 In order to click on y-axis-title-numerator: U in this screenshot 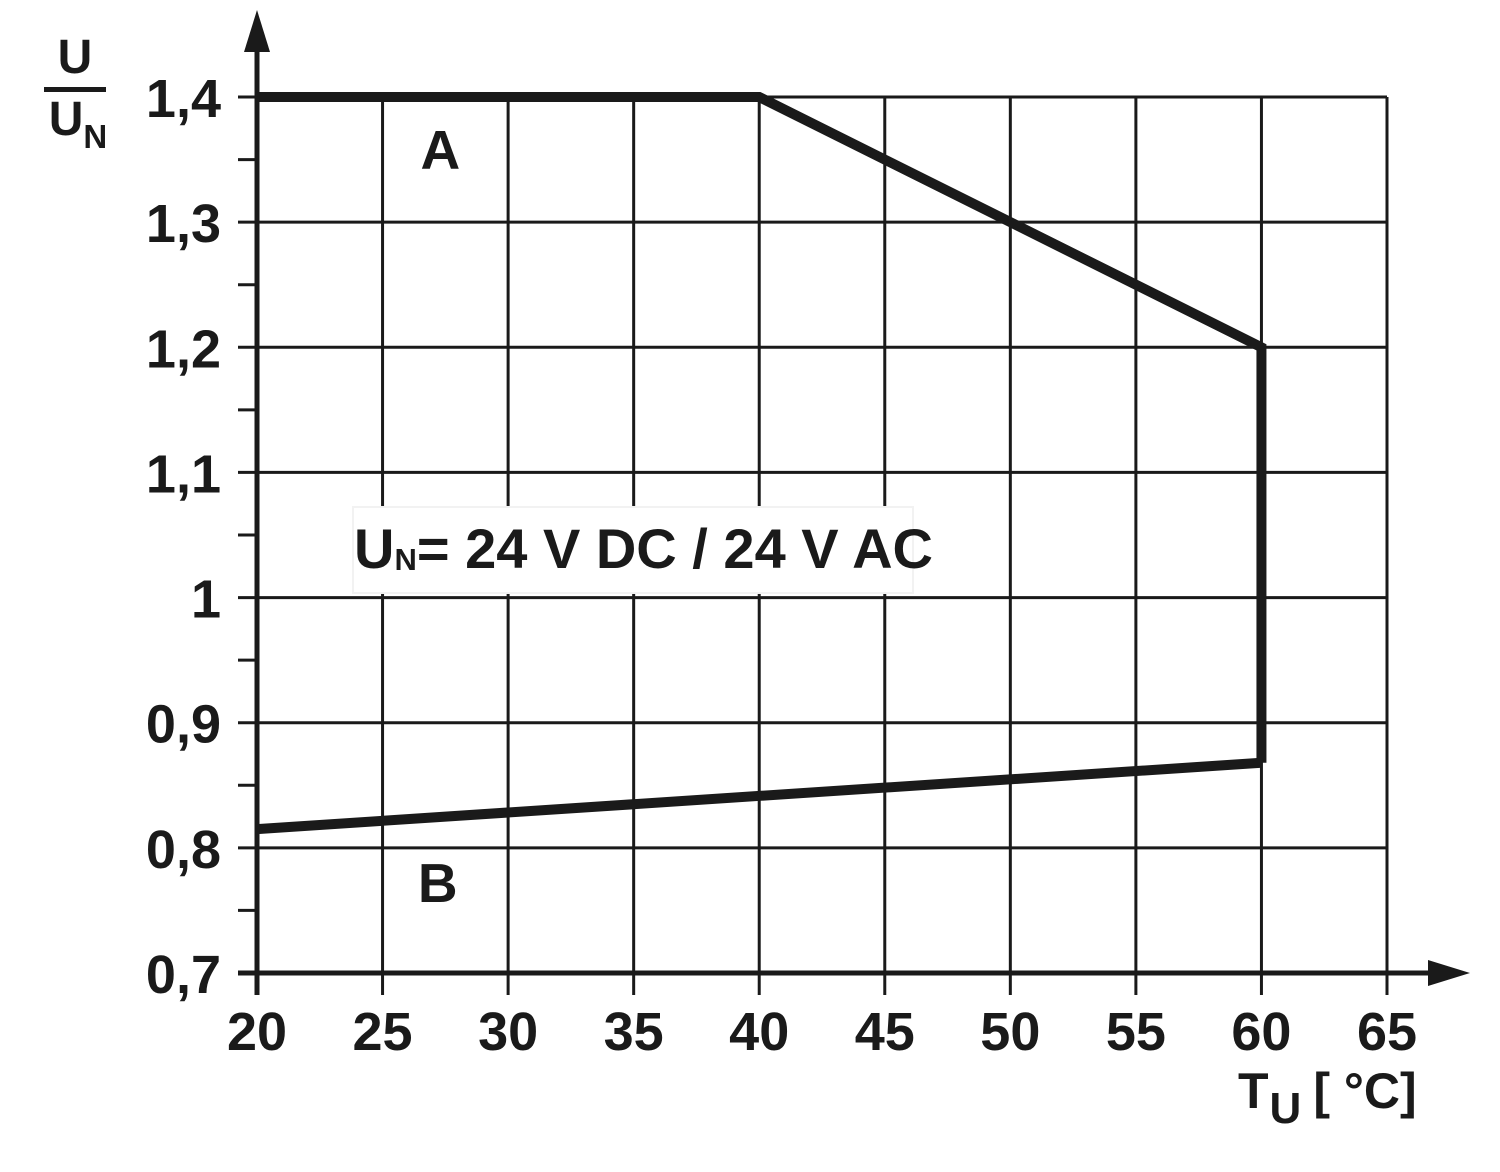, I will do `click(75, 63)`.